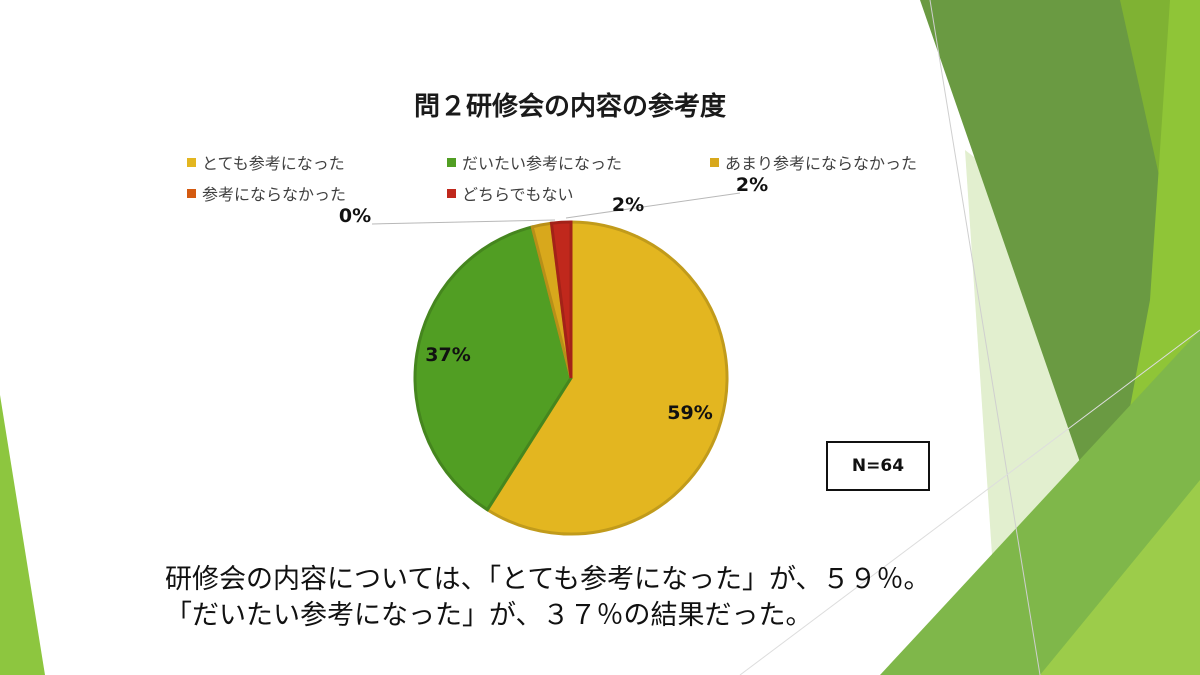 This screenshot has width=1200, height=675. I want to click on leader-line-neither, so click(653, 205).